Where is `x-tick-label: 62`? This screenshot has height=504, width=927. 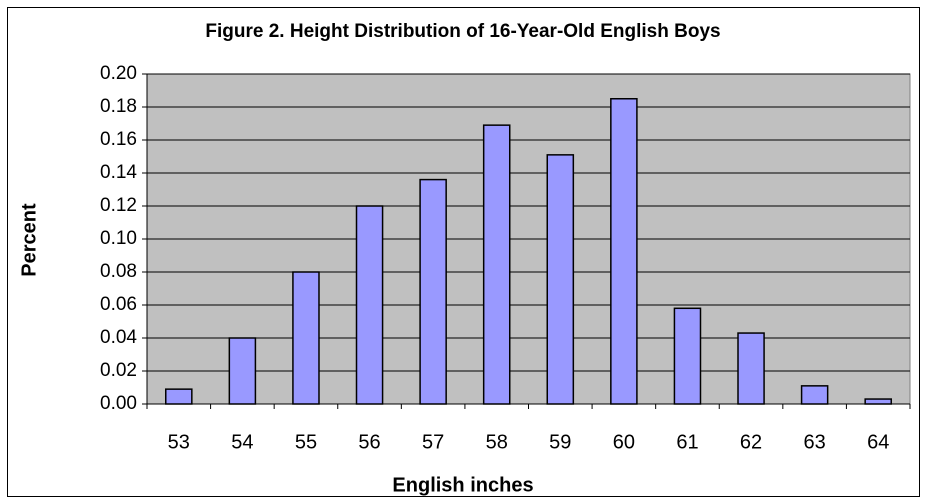 x-tick-label: 62 is located at coordinates (751, 442).